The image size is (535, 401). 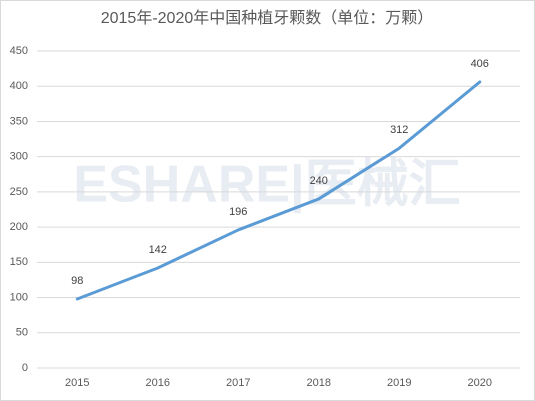 What do you see at coordinates (399, 130) in the screenshot?
I see `data-label: 312` at bounding box center [399, 130].